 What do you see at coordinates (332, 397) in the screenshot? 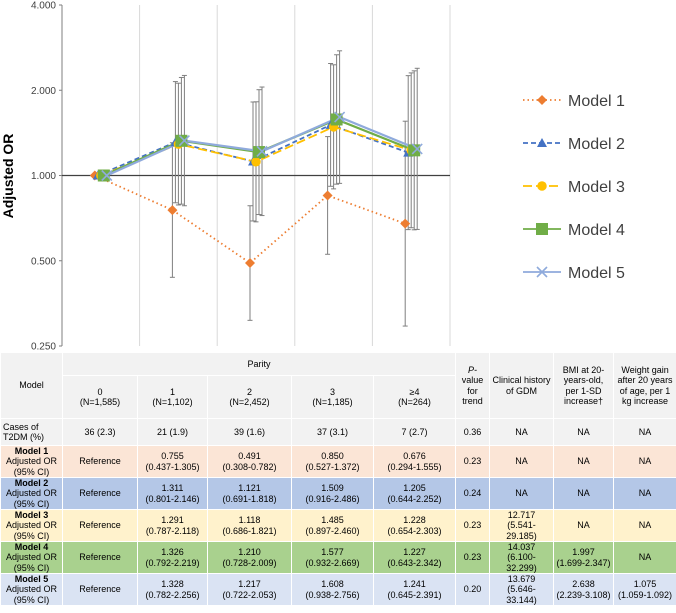
I see `parity-column-header: 3 (N=1,185)` at bounding box center [332, 397].